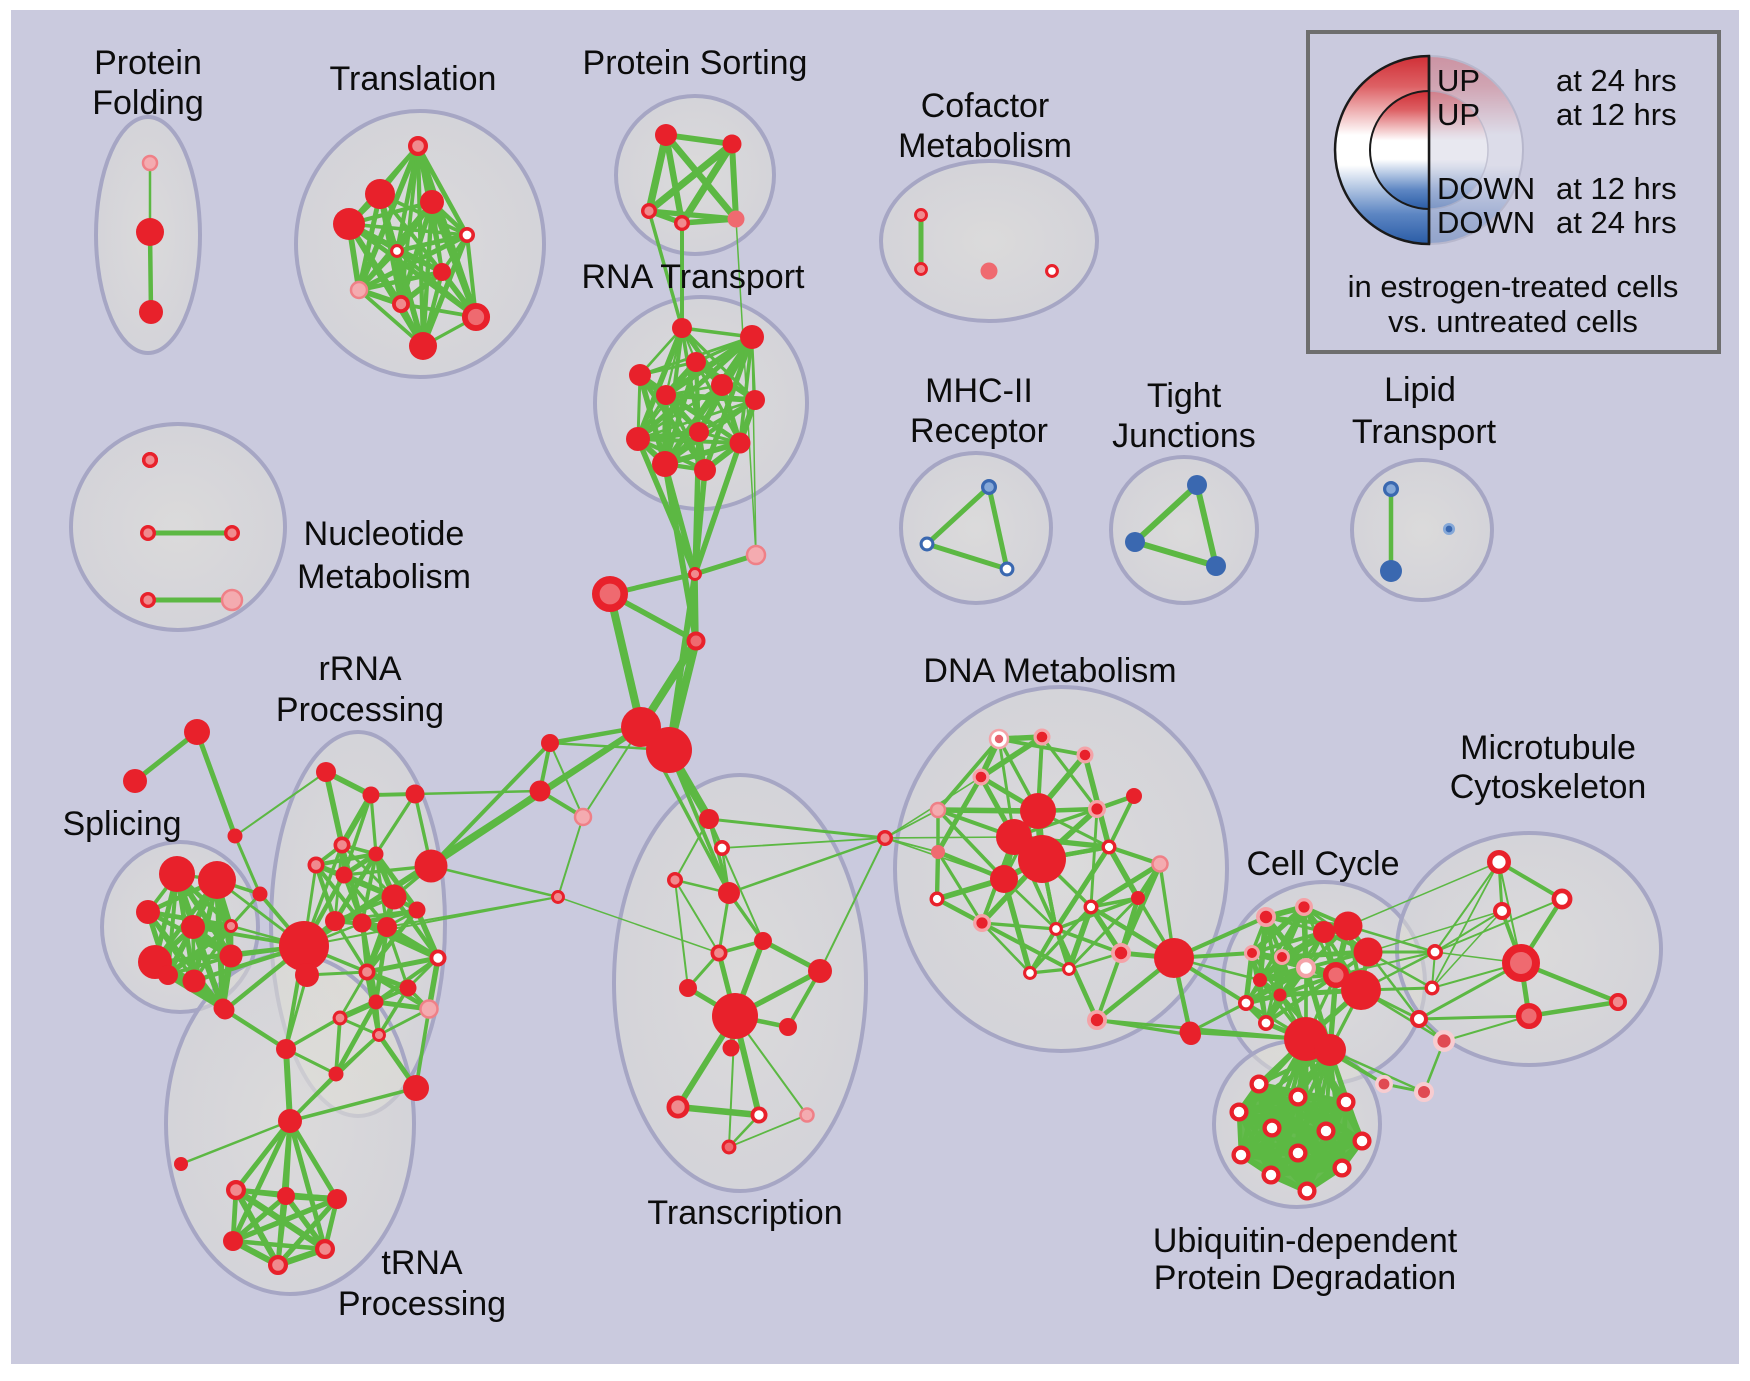  Describe the element at coordinates (744, 1213) in the screenshot. I see `svg-text: Transcription` at that location.